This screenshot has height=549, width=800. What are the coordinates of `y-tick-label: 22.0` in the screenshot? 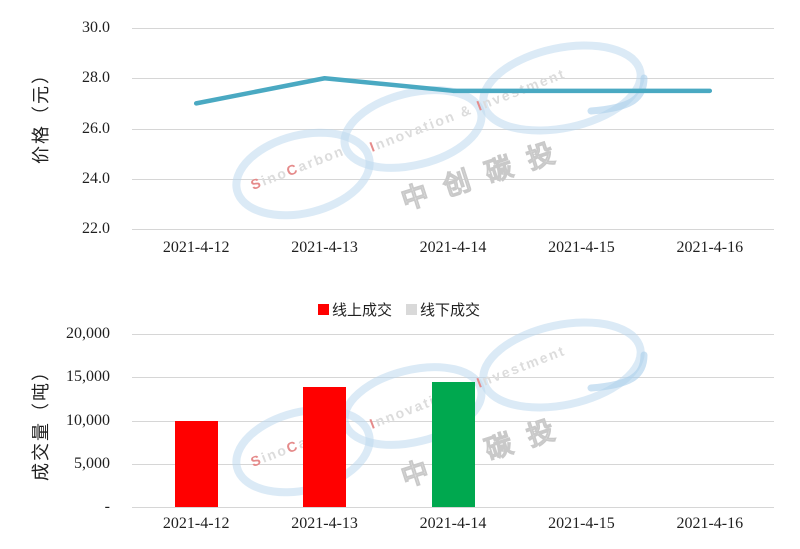 It's located at (96, 228).